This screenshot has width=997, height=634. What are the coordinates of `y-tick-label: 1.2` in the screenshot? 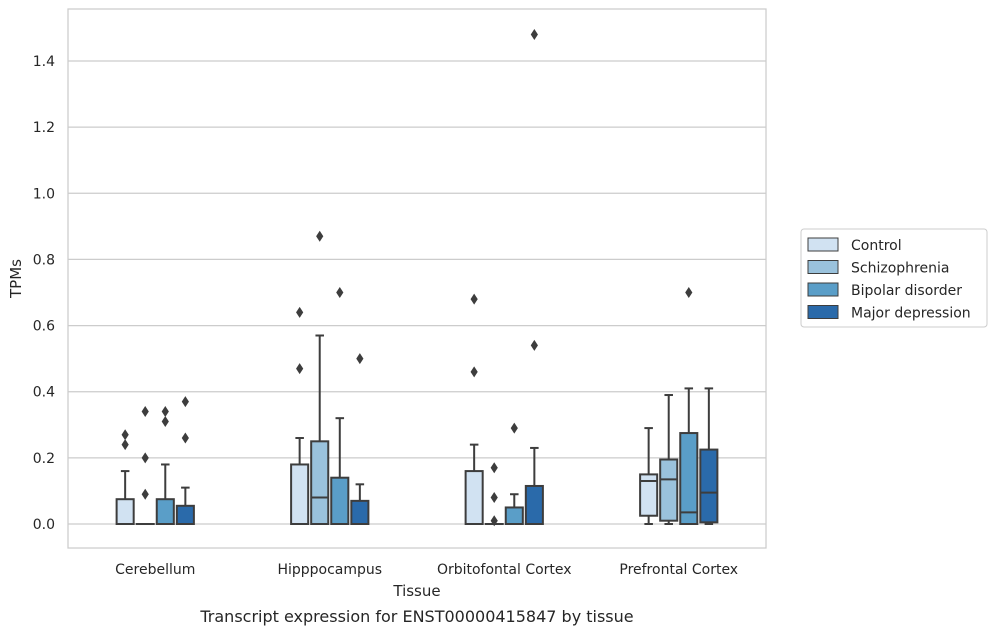 It's located at (44, 128).